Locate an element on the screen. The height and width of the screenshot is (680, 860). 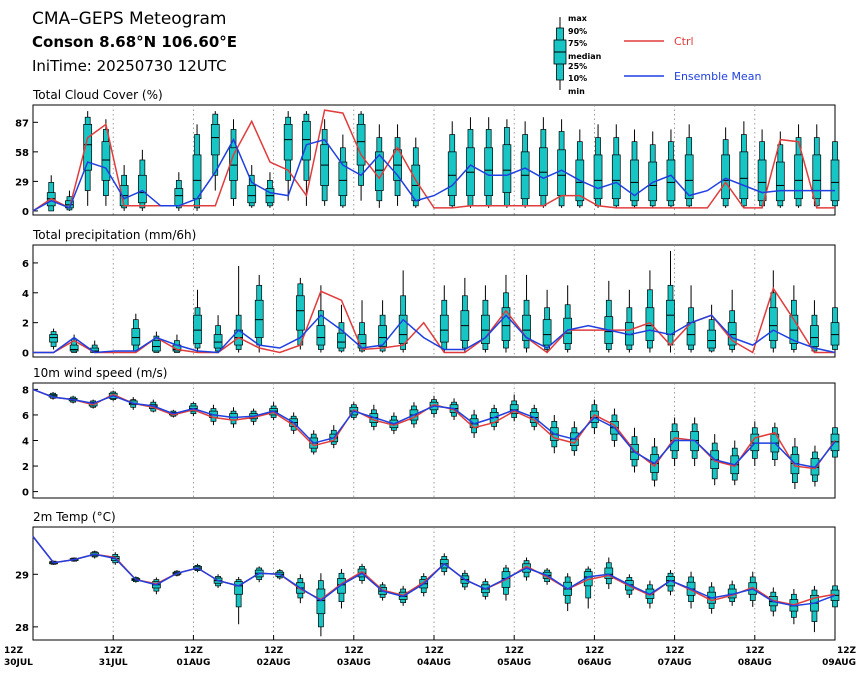
x-tick-date: 04AUG is located at coordinates (434, 663).